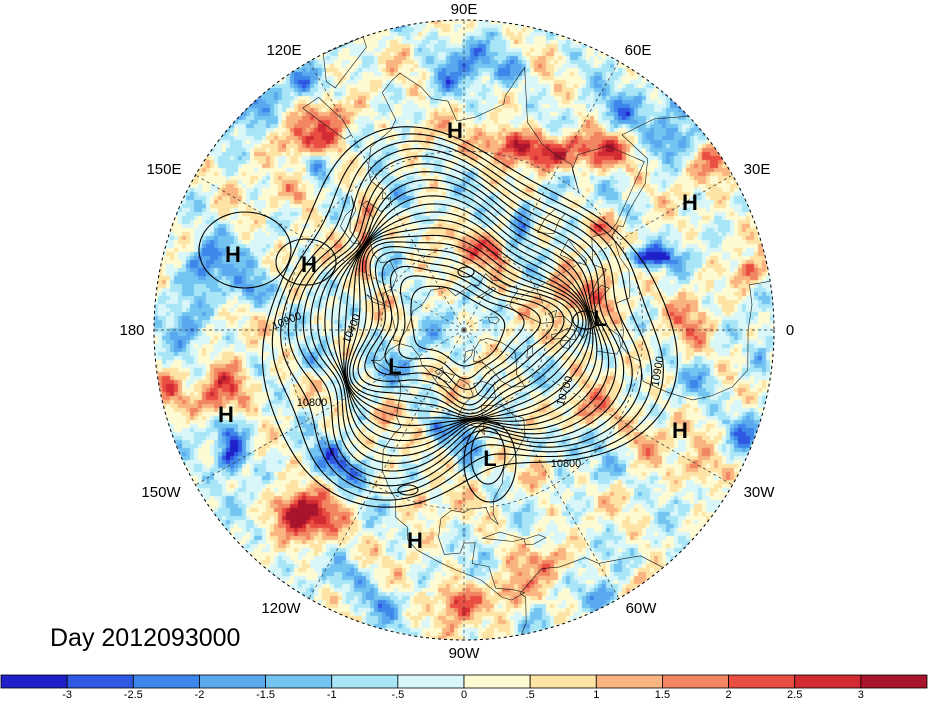 This screenshot has width=928, height=702. I want to click on colorbar-tick-label: 3, so click(861, 695).